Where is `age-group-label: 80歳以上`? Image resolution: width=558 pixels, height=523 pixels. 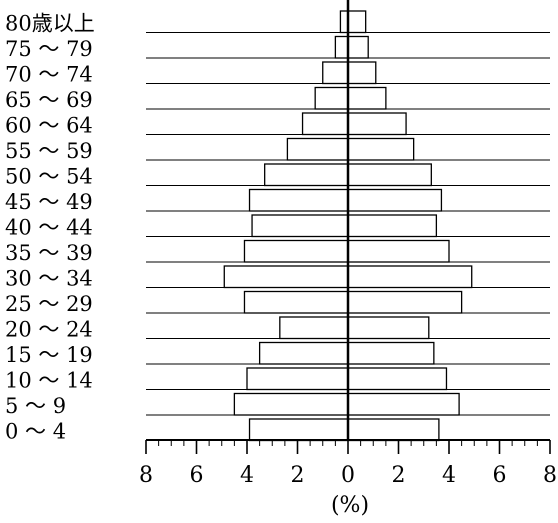
age-group-label: 80歳以上 is located at coordinates (50, 24).